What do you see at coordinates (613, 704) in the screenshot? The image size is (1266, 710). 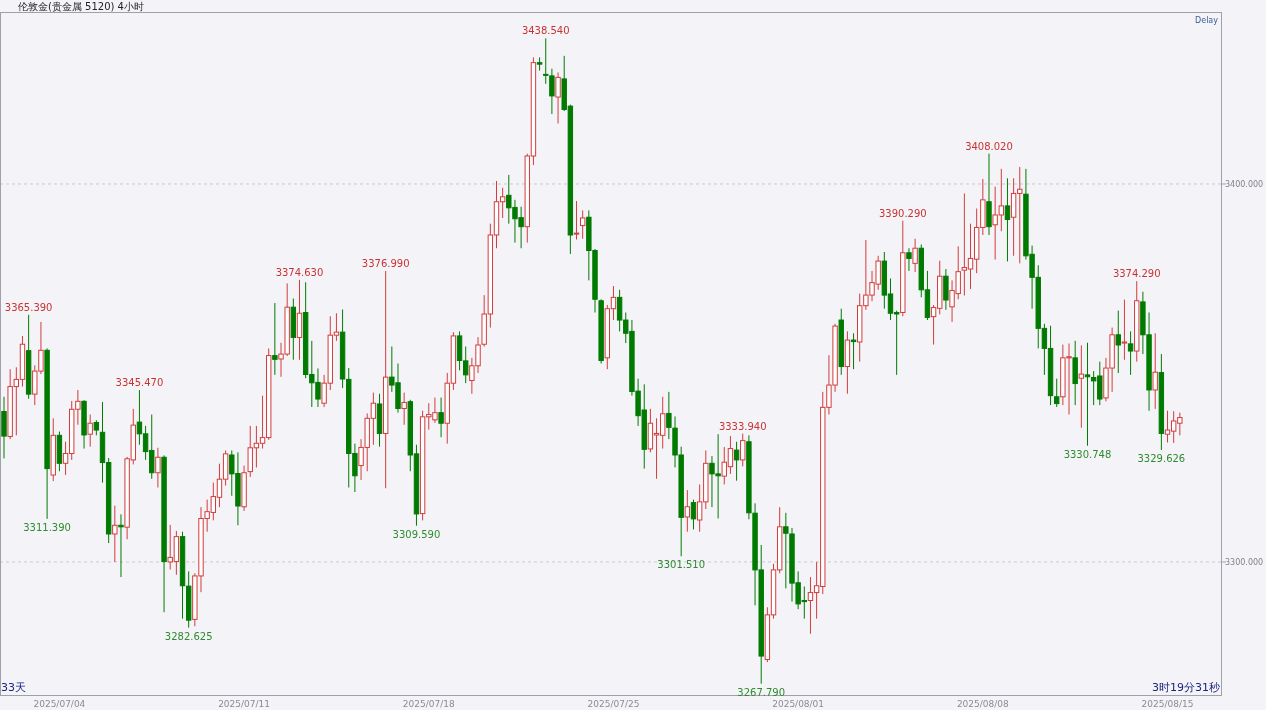 I see `x-tick-label: 2025/07/25` at bounding box center [613, 704].